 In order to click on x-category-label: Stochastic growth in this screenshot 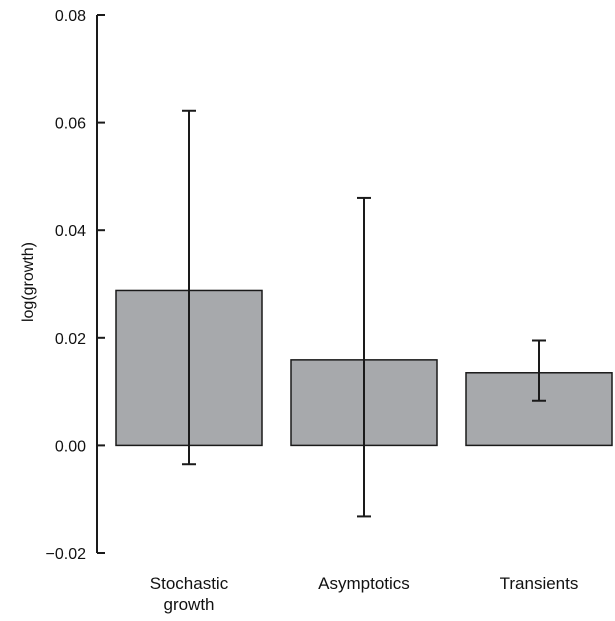, I will do `click(189, 594)`.